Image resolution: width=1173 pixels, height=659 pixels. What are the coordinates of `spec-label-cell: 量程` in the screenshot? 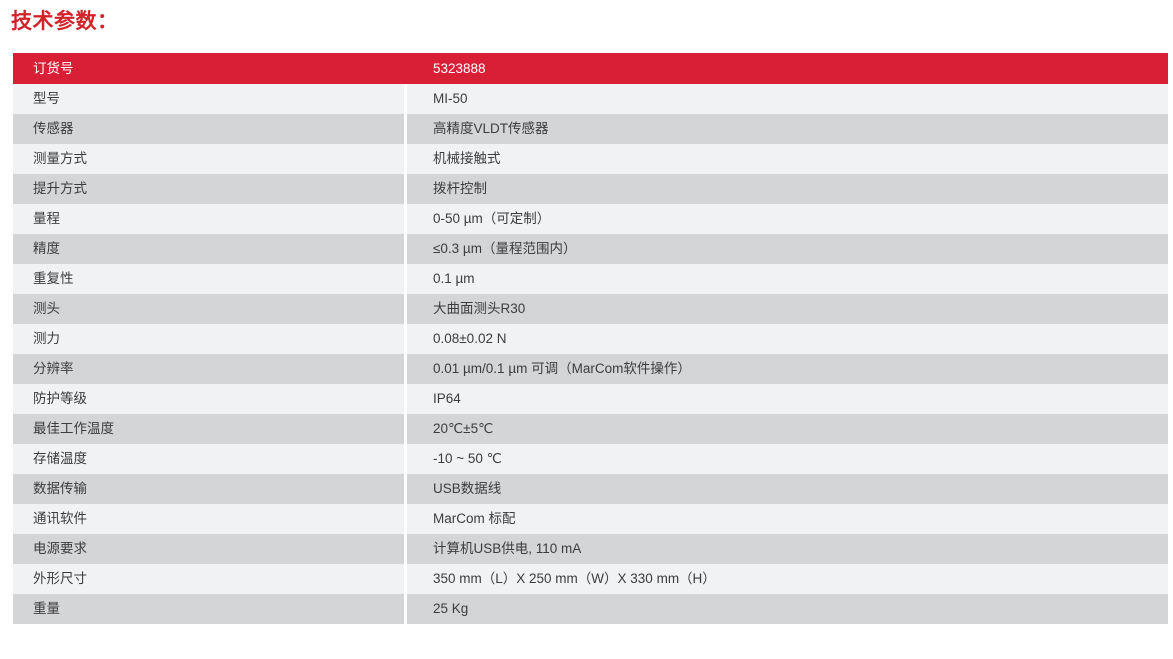 It's located at (208, 219).